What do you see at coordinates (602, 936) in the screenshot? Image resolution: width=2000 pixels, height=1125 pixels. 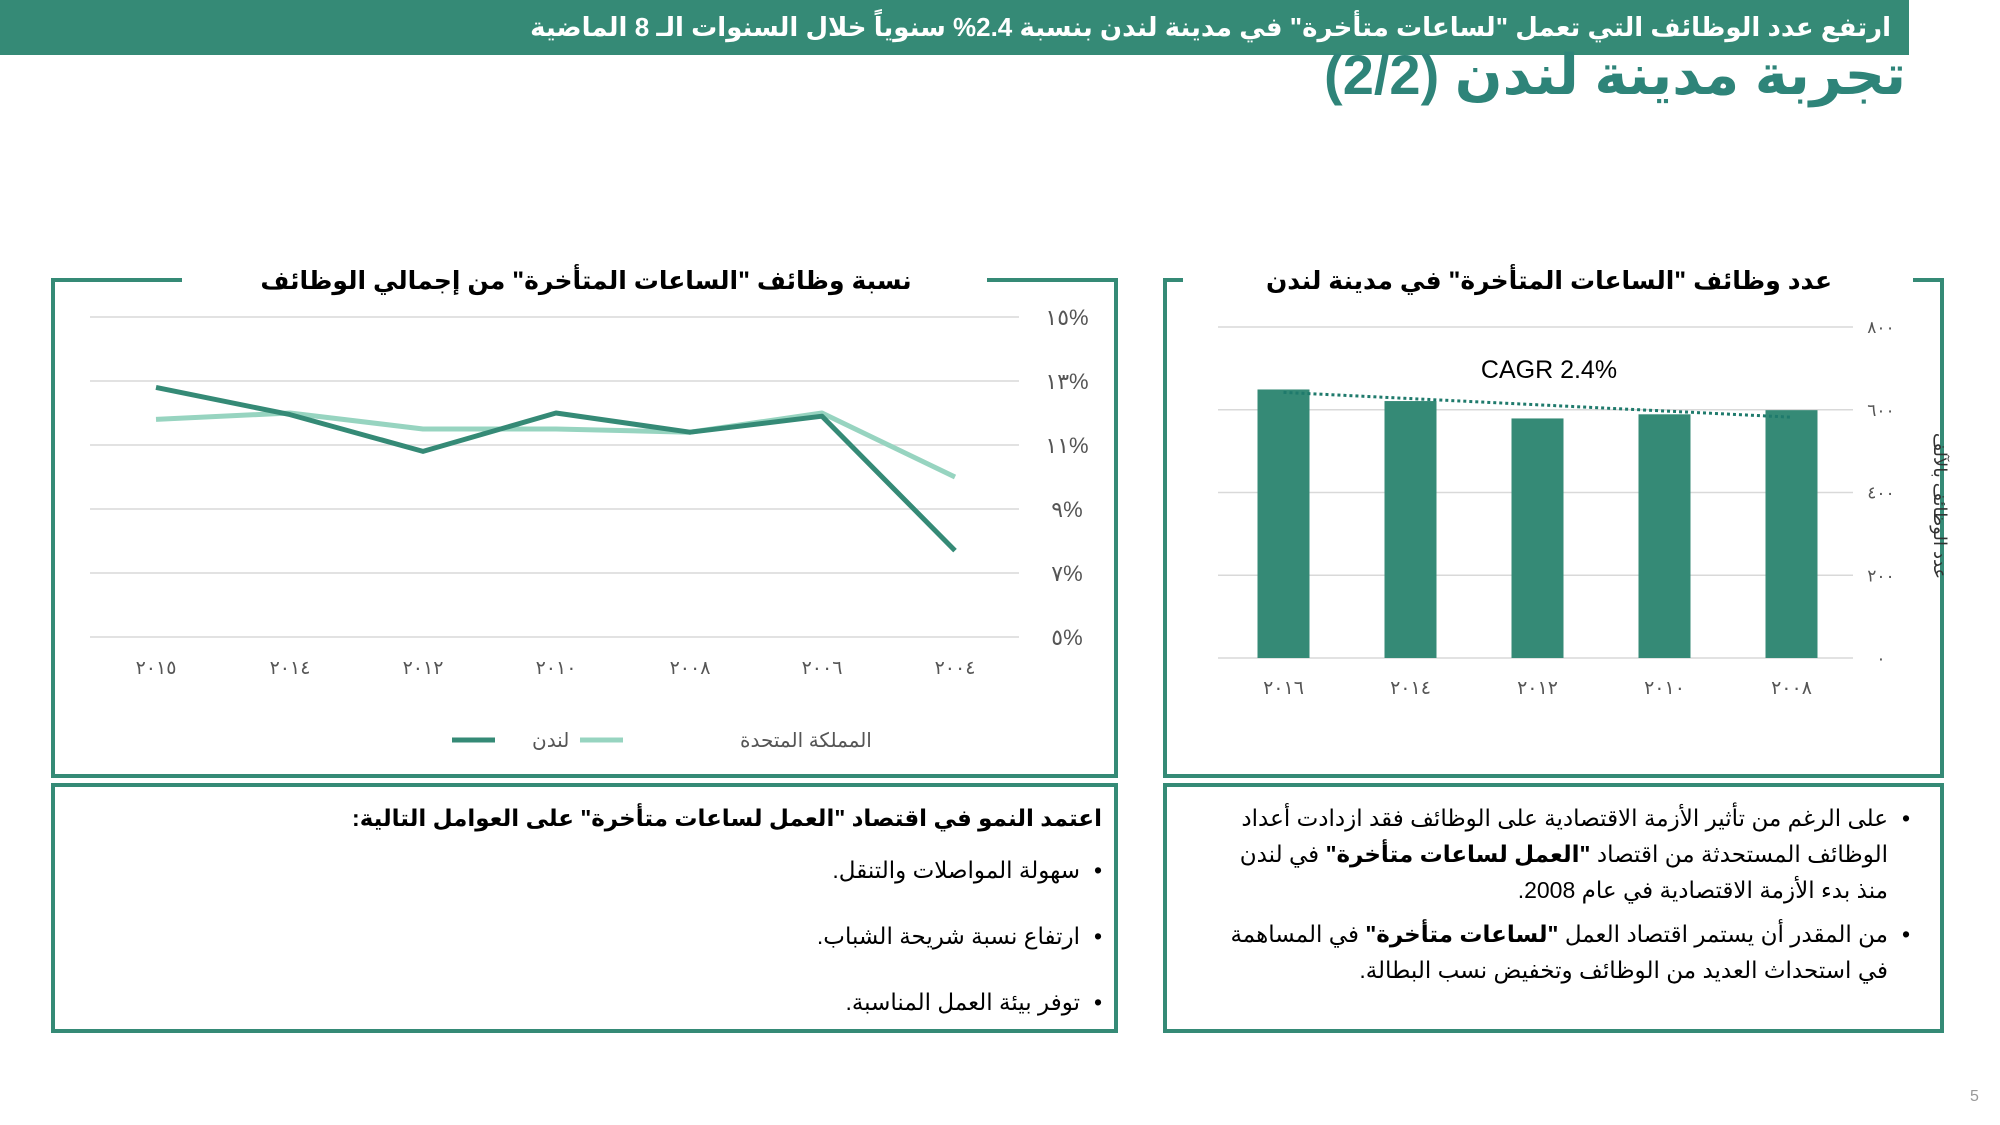 I see `bullet-item: ارتفاع نسبة شريحة الشباب.` at bounding box center [602, 936].